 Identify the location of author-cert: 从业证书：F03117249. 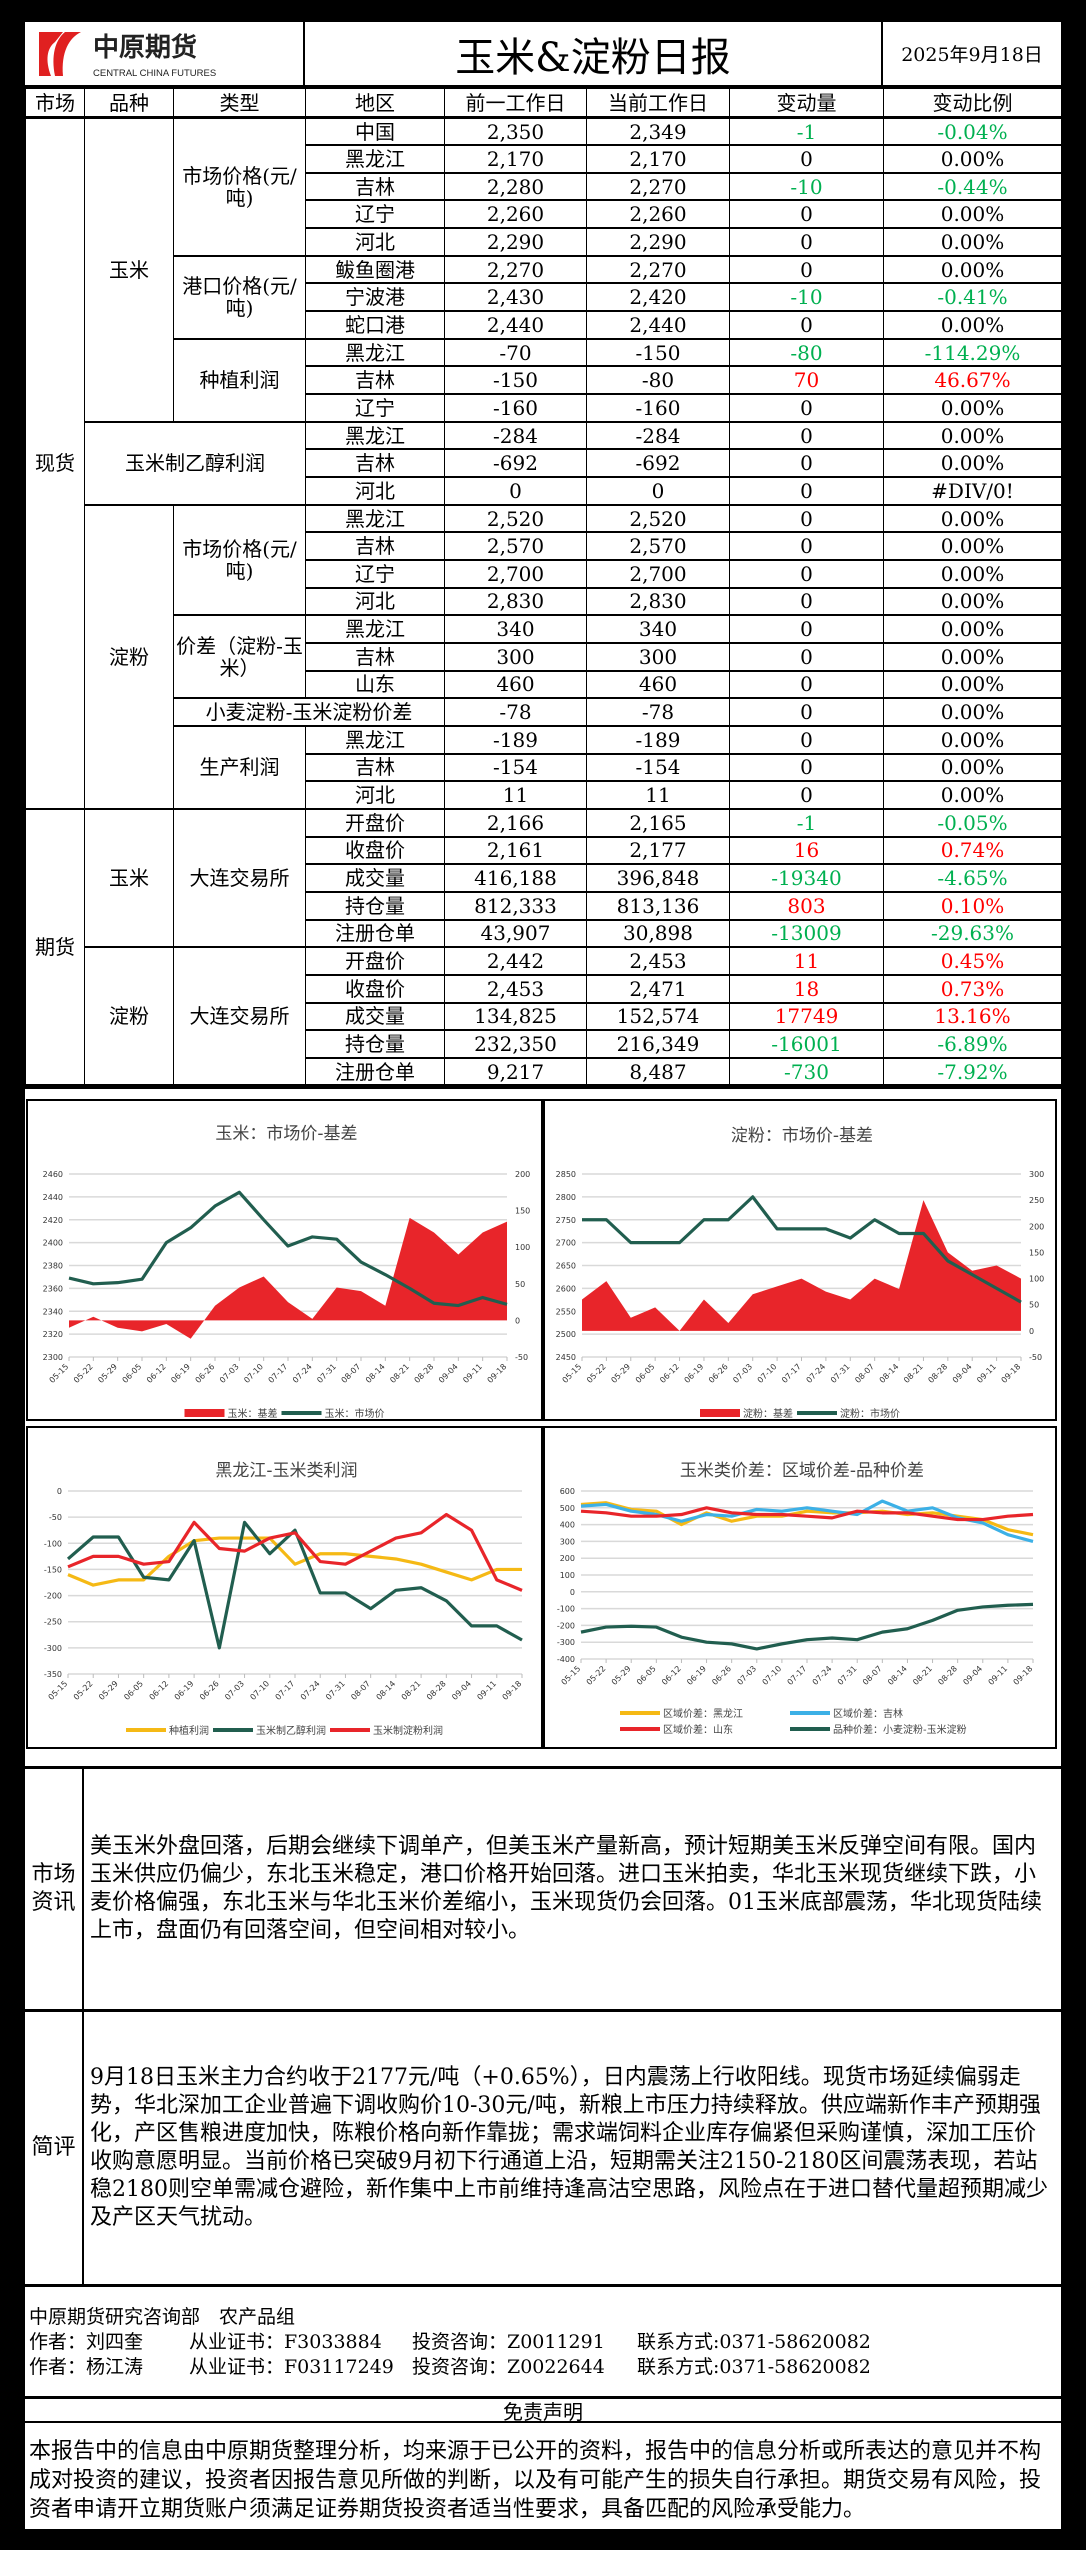
(291, 2367).